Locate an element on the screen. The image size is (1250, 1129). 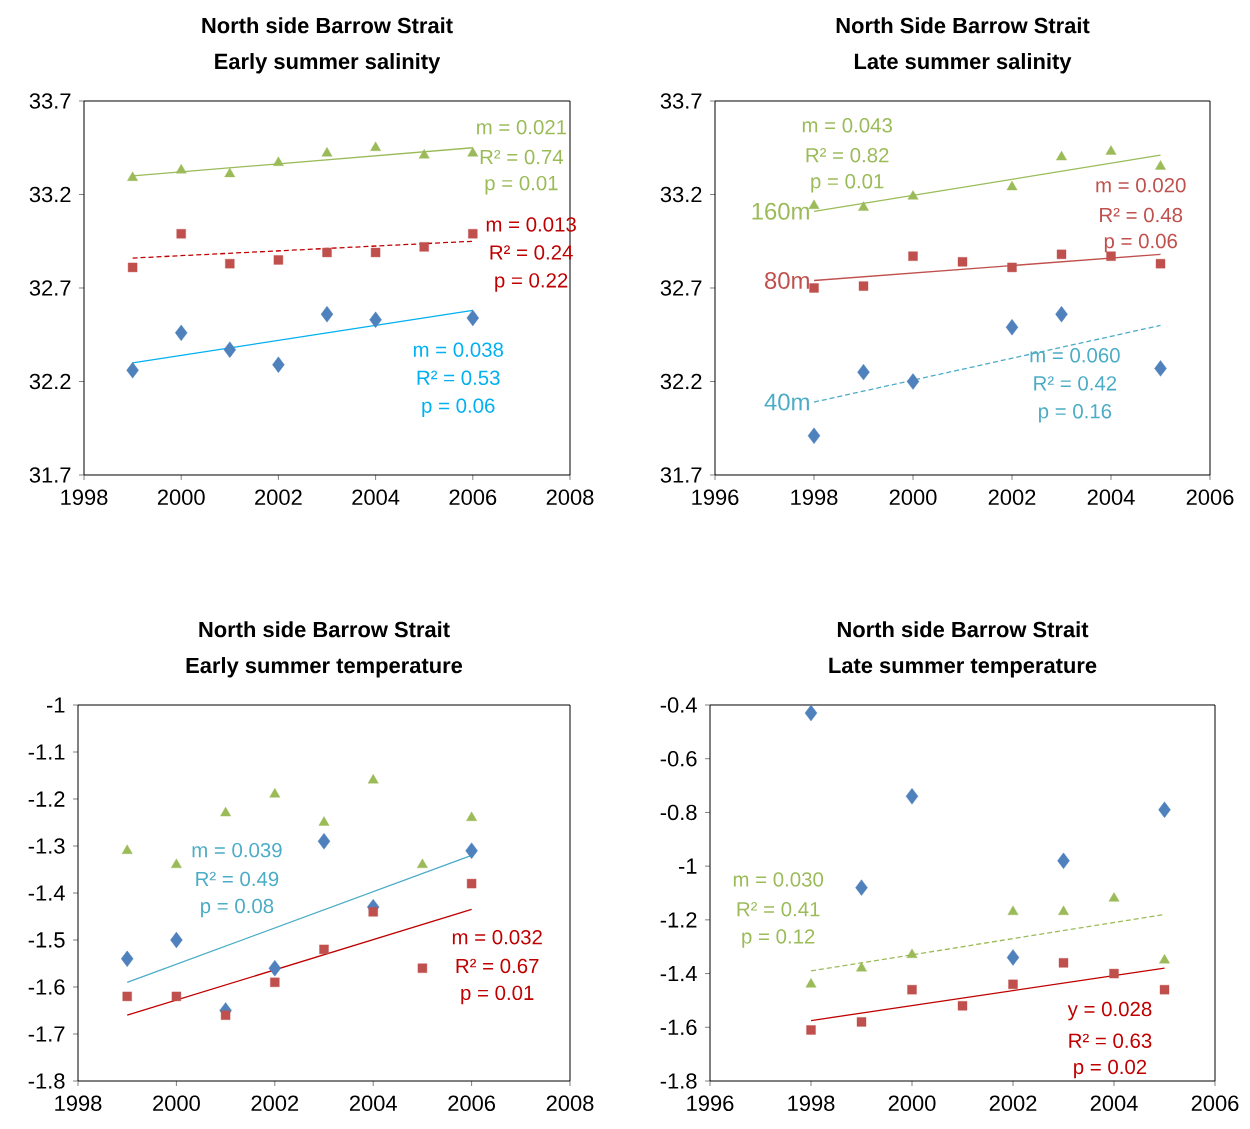
annotation: m = 0.043 is located at coordinates (847, 125).